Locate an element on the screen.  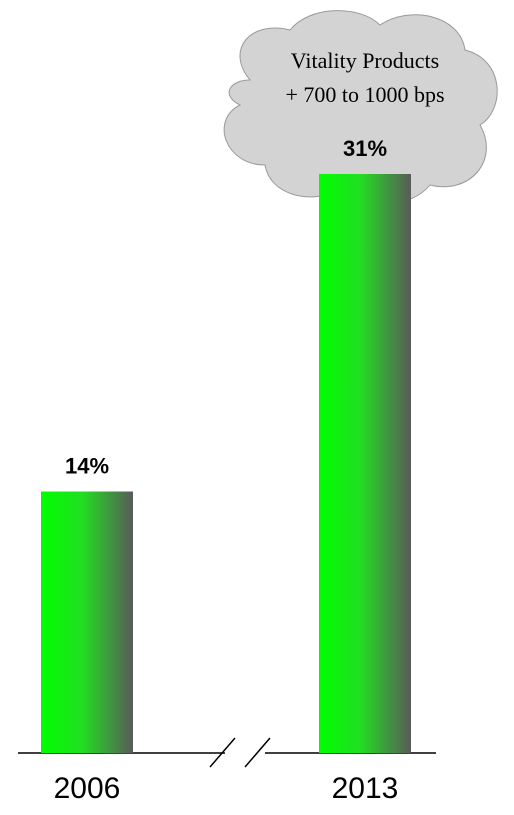
value-label: 31% is located at coordinates (365, 148).